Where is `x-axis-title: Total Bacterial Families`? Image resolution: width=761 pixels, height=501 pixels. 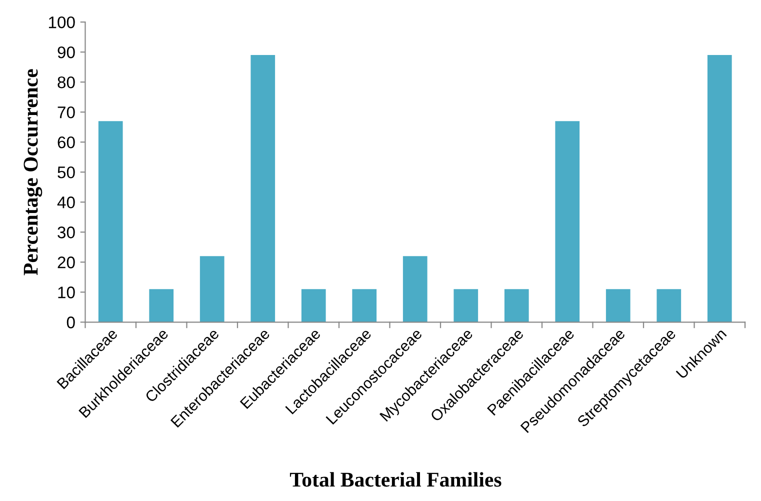 x-axis-title: Total Bacterial Families is located at coordinates (396, 479).